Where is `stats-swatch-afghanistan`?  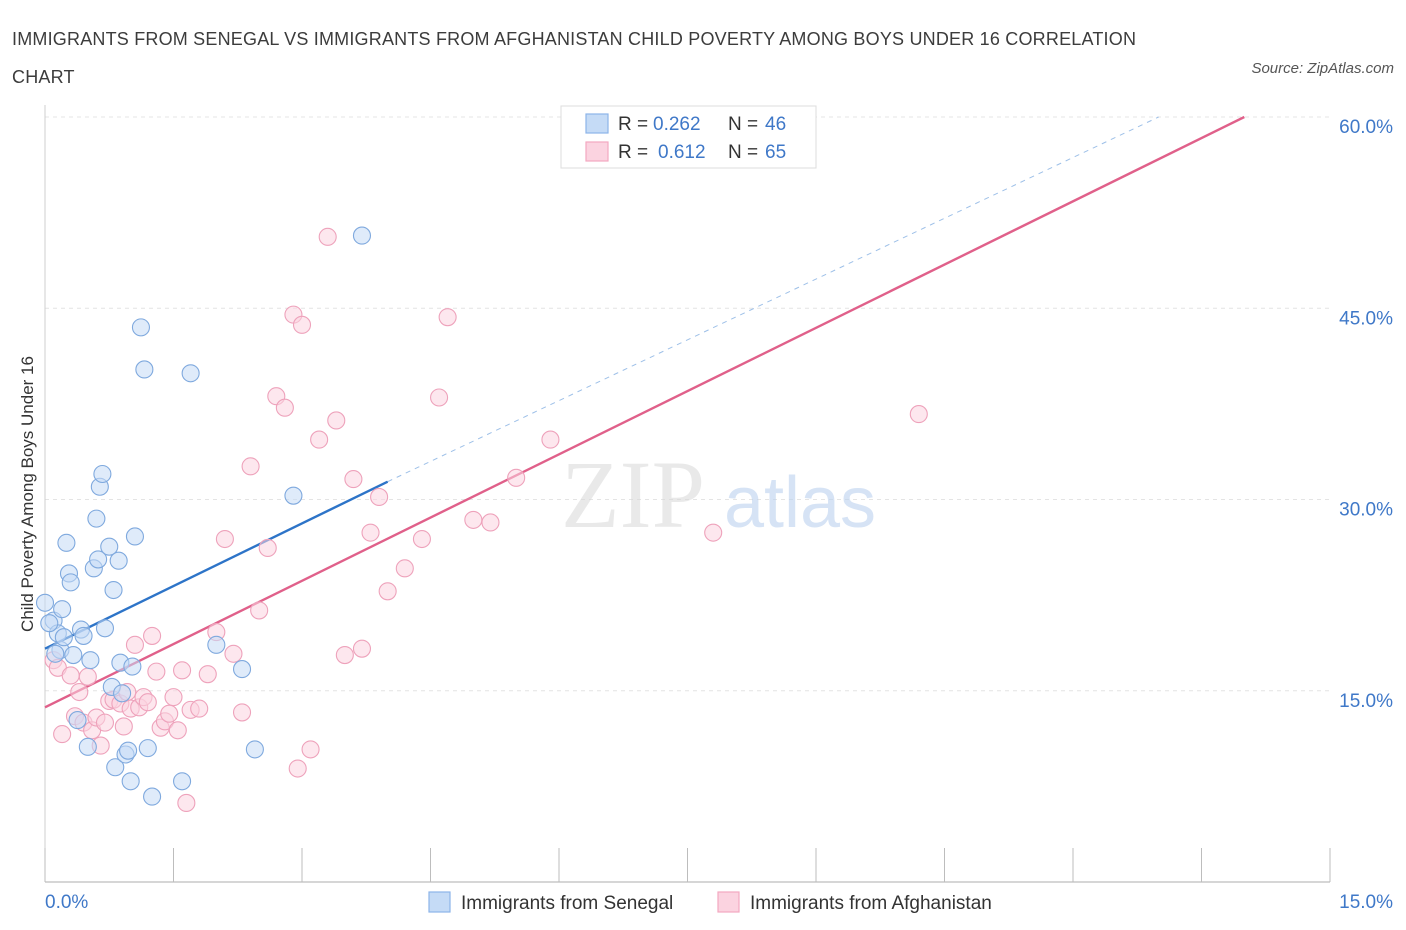 stats-swatch-afghanistan is located at coordinates (597, 151).